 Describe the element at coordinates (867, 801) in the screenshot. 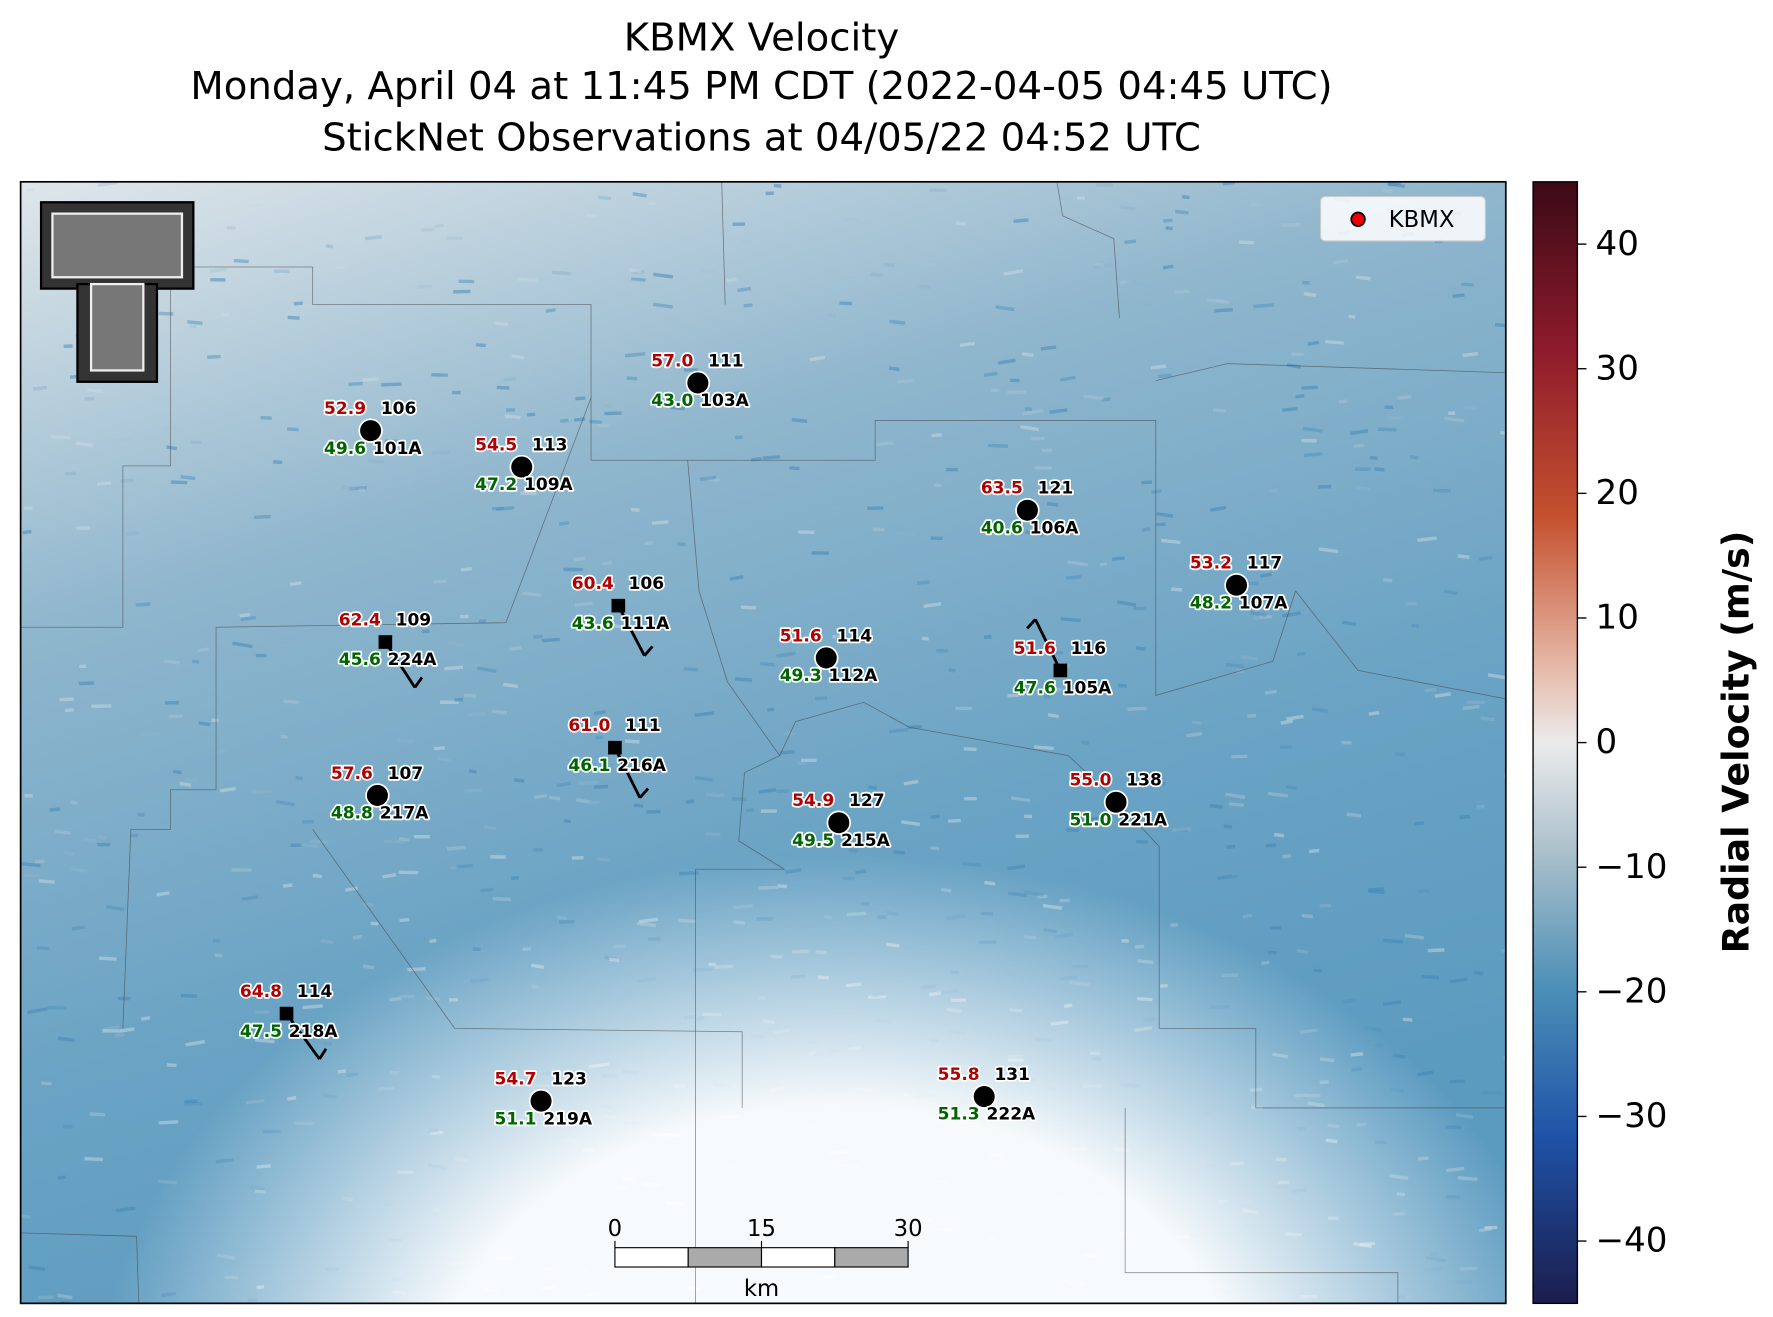

I see `station-value: 127` at that location.